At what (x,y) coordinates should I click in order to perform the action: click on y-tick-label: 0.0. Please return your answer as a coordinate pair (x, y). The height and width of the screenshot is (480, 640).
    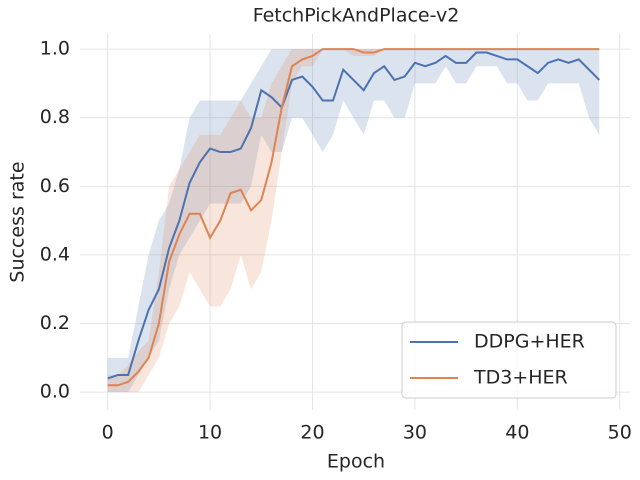
    Looking at the image, I should click on (55, 392).